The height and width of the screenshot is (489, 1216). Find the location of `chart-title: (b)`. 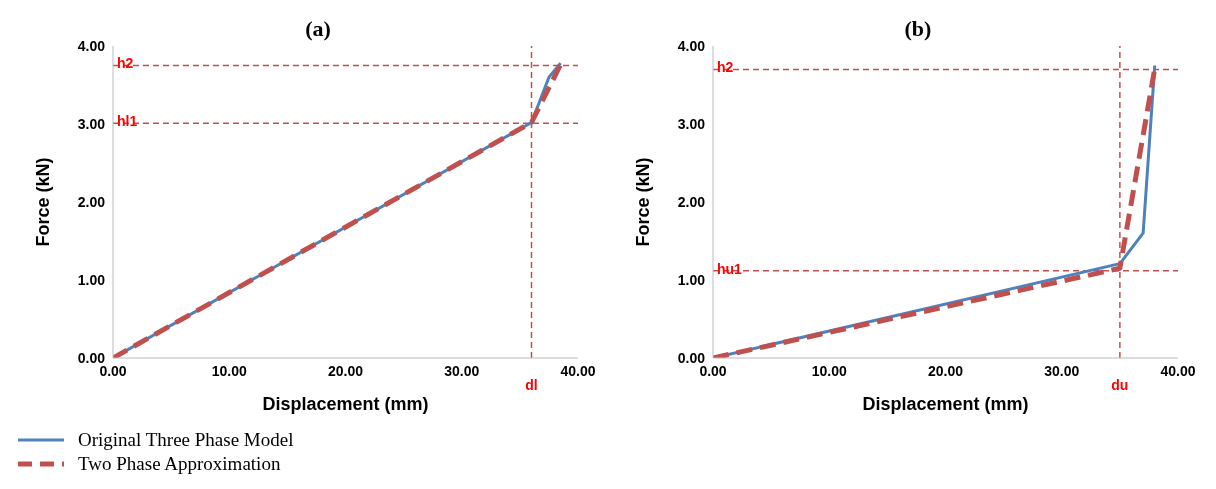

chart-title: (b) is located at coordinates (918, 28).